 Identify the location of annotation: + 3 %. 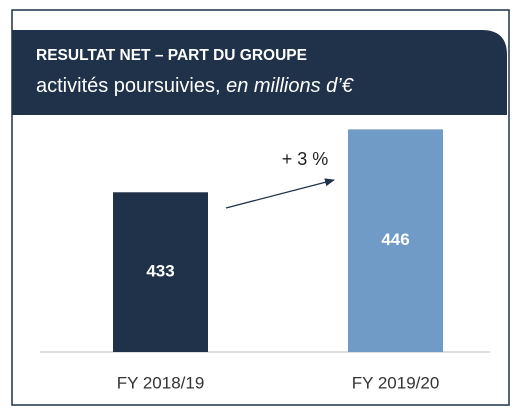
(305, 159).